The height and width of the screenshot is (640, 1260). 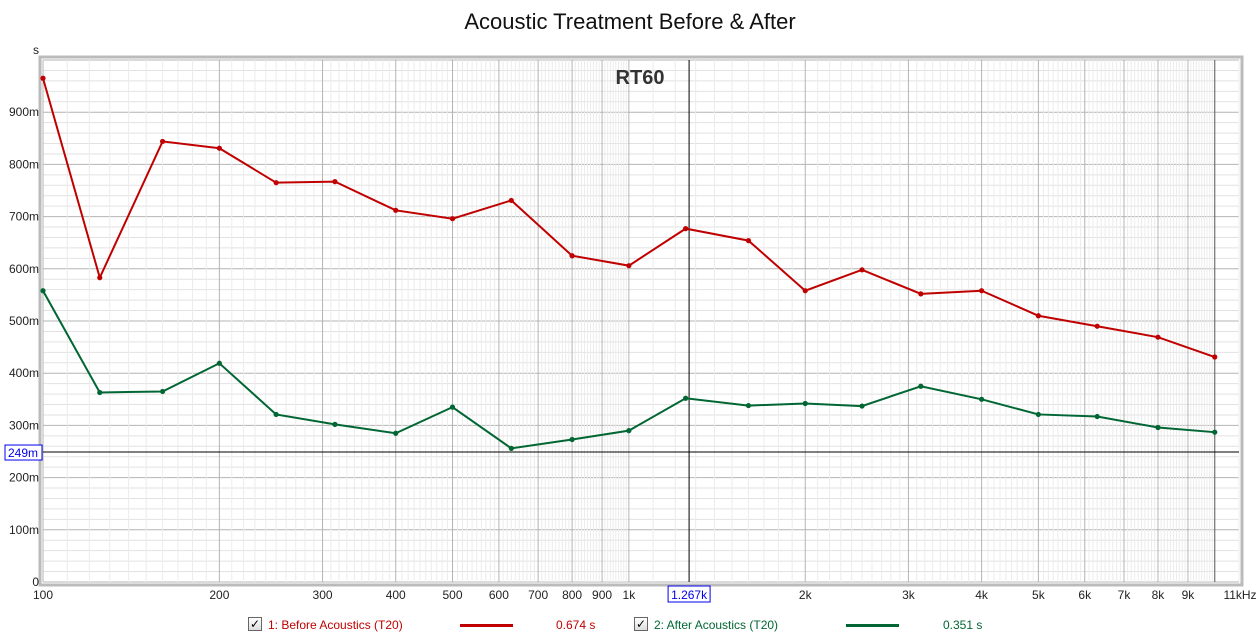 I want to click on y-tick-label: 400m, so click(x=24, y=373).